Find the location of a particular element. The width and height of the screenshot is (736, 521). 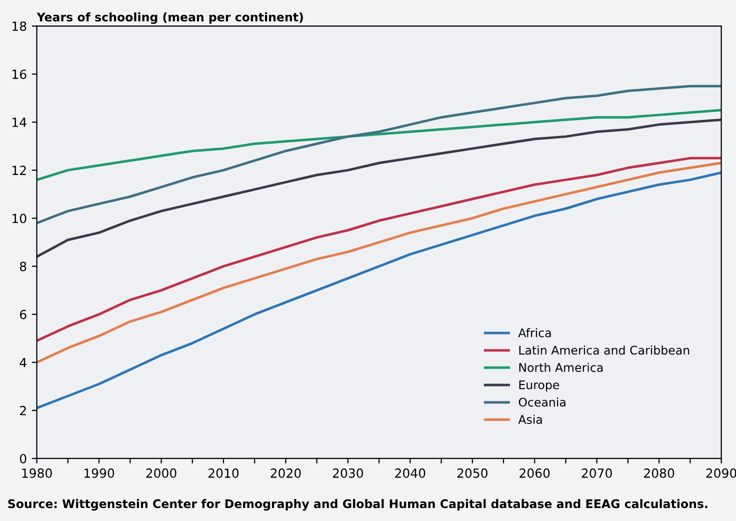

y-tick-label: 12 is located at coordinates (19, 170).